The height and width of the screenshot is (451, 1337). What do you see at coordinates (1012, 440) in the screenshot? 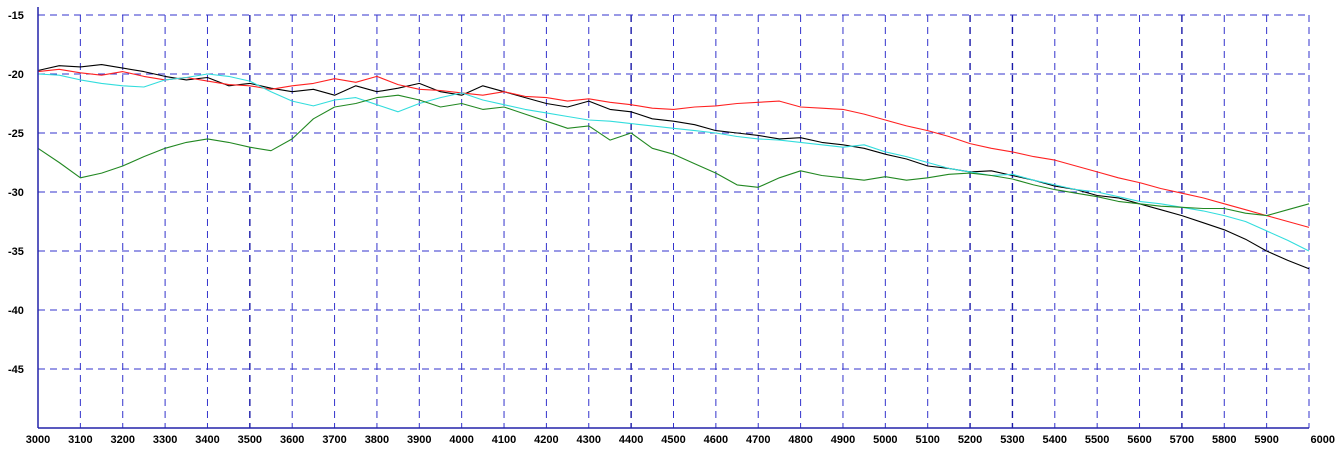
I see `x-tick-label: 5300` at bounding box center [1012, 440].